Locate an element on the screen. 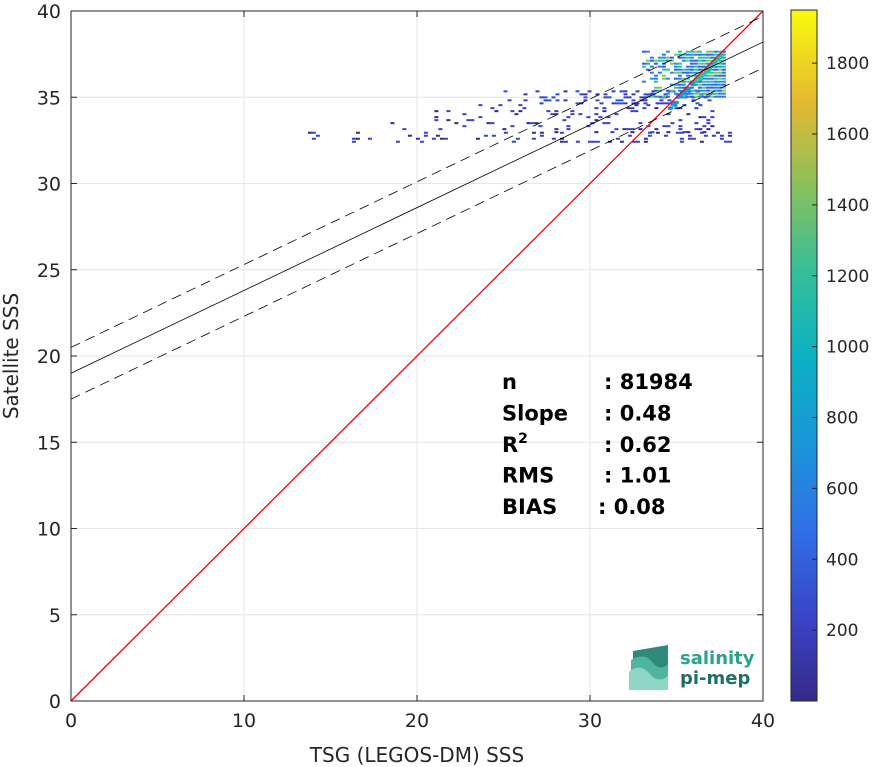 The image size is (879, 767). stat-value: : 0.62 is located at coordinates (638, 445).